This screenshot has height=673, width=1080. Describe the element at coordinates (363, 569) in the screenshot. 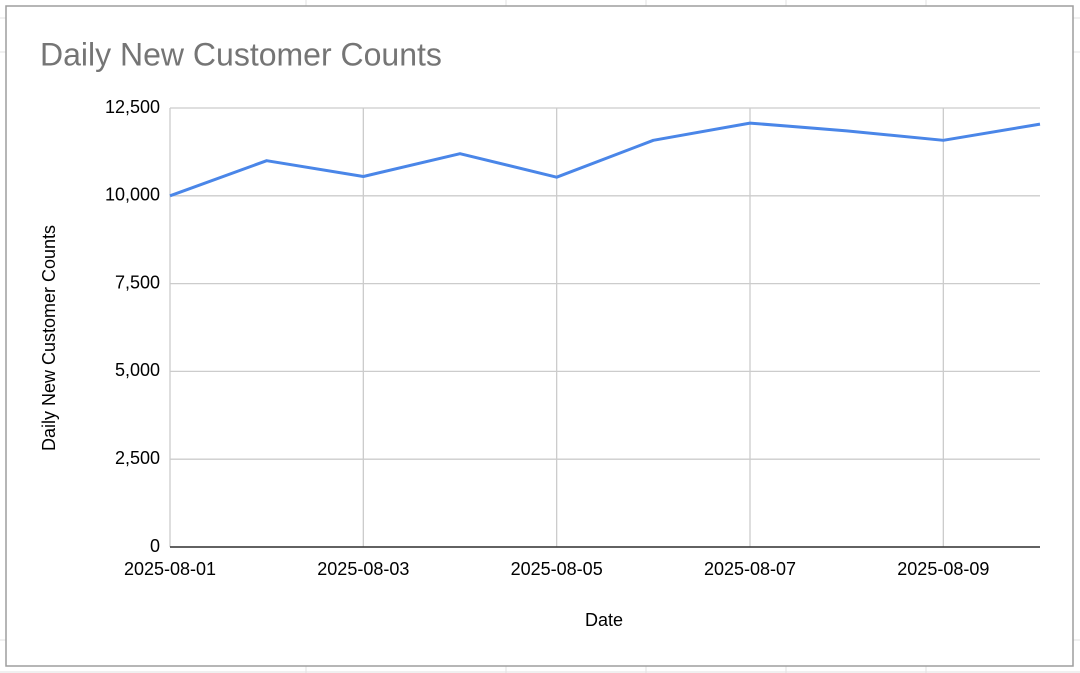

I see `x-tick-label: 2025-08-03` at that location.